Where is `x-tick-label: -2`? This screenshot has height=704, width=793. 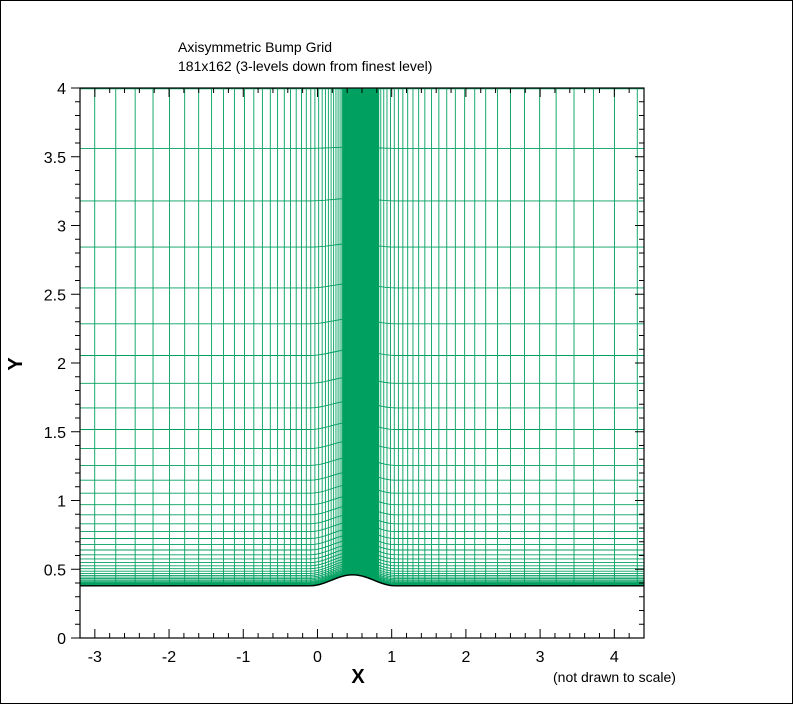 x-tick-label: -2 is located at coordinates (169, 657).